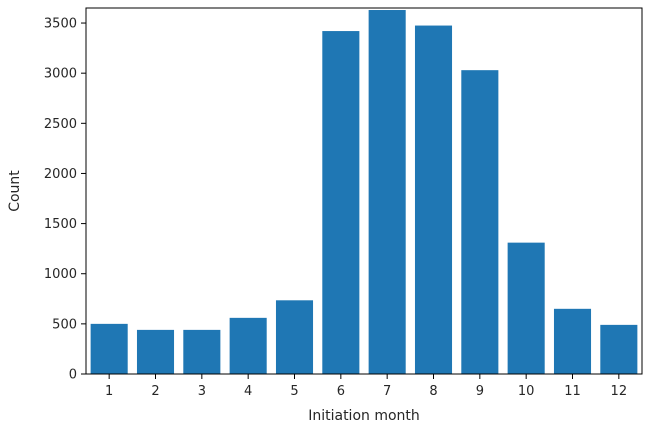  Describe the element at coordinates (433, 391) in the screenshot. I see `x-tick-label: 8` at that location.